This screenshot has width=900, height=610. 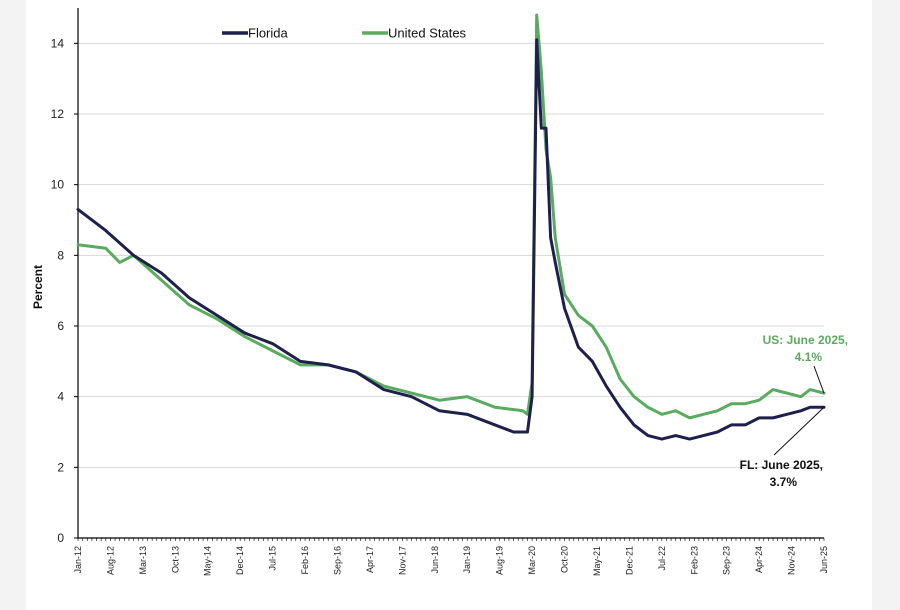 What do you see at coordinates (694, 560) in the screenshot?
I see `x-tick-label: Feb-23` at bounding box center [694, 560].